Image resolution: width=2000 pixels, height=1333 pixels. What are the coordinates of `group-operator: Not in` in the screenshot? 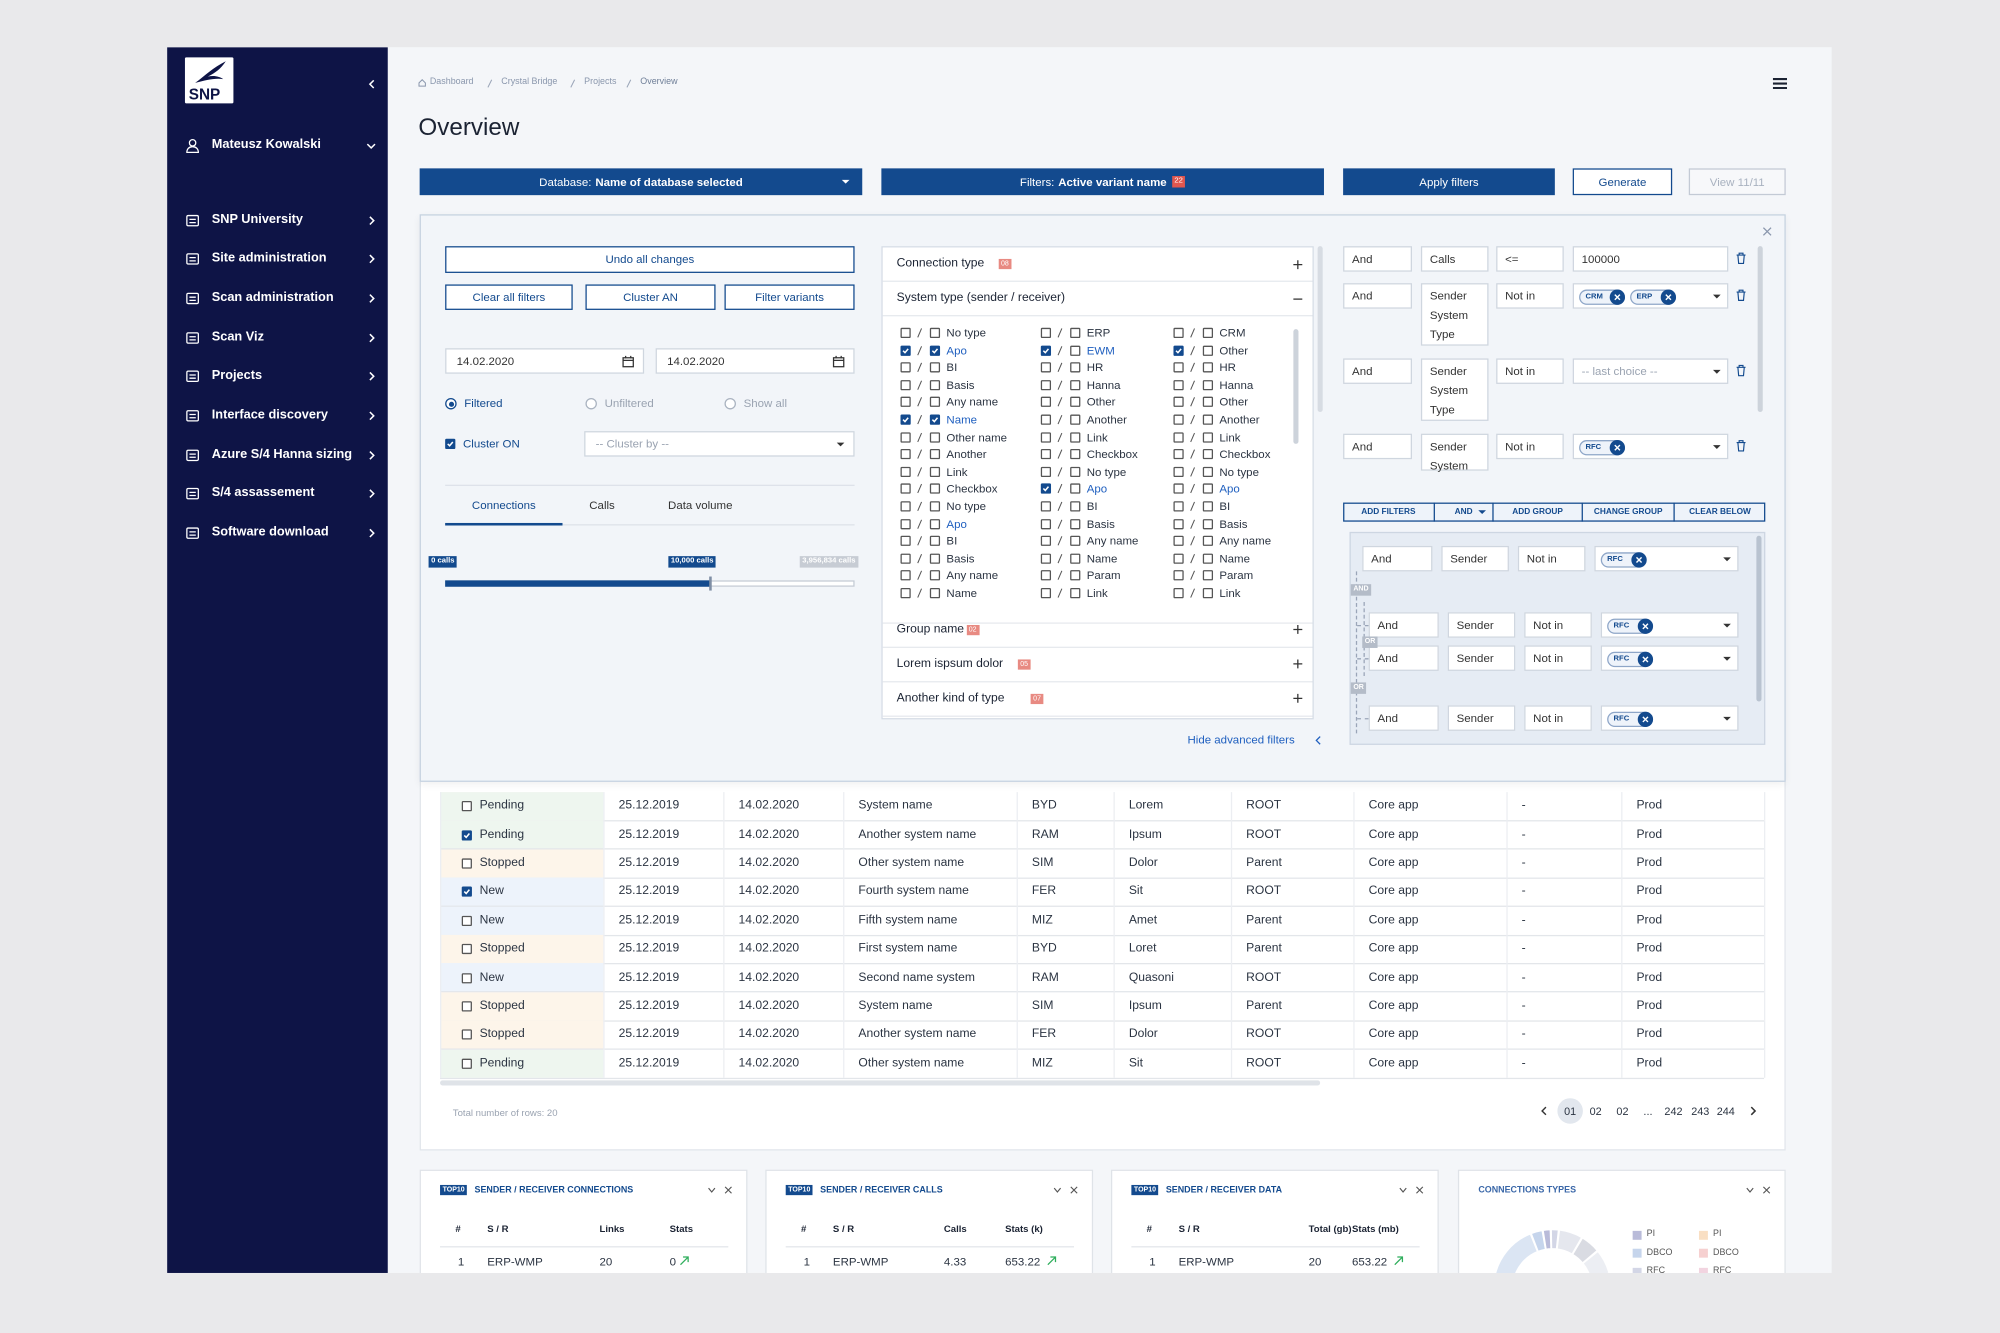 It's located at (1558, 658).